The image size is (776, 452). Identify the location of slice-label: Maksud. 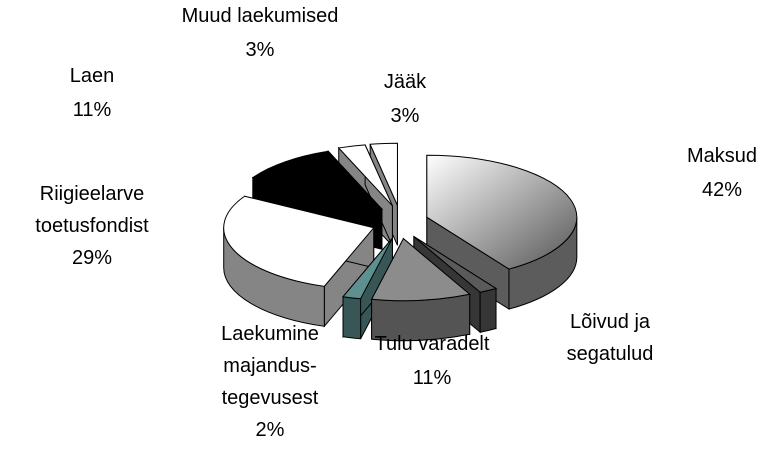
(722, 156).